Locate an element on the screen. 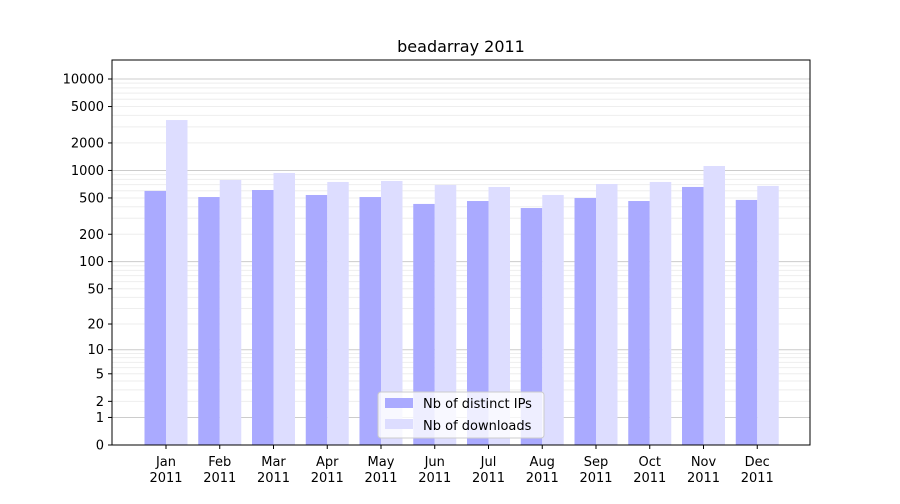 Image resolution: width=900 pixels, height=504 pixels. y-axis: 0 12 5 10 20 50 100 200 500 1000 2000 5000 10000 is located at coordinates (87, 263).